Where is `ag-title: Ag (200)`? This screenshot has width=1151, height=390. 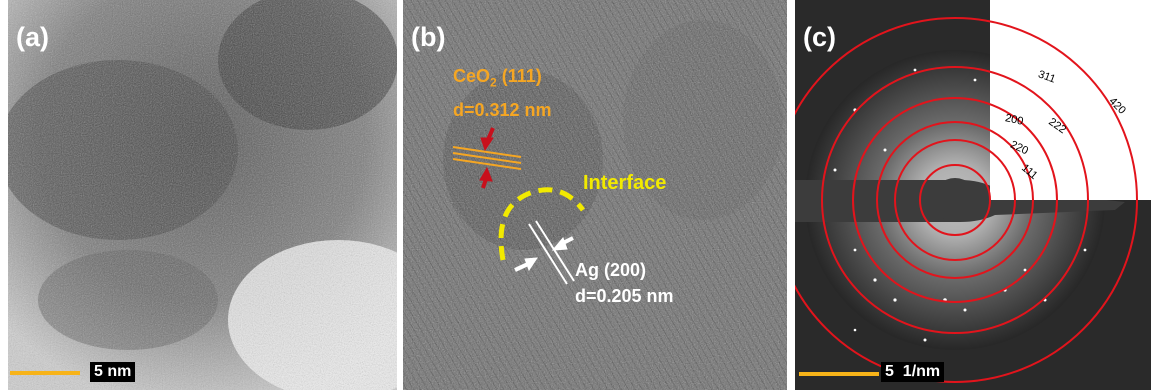
ag-title: Ag (200) is located at coordinates (611, 270).